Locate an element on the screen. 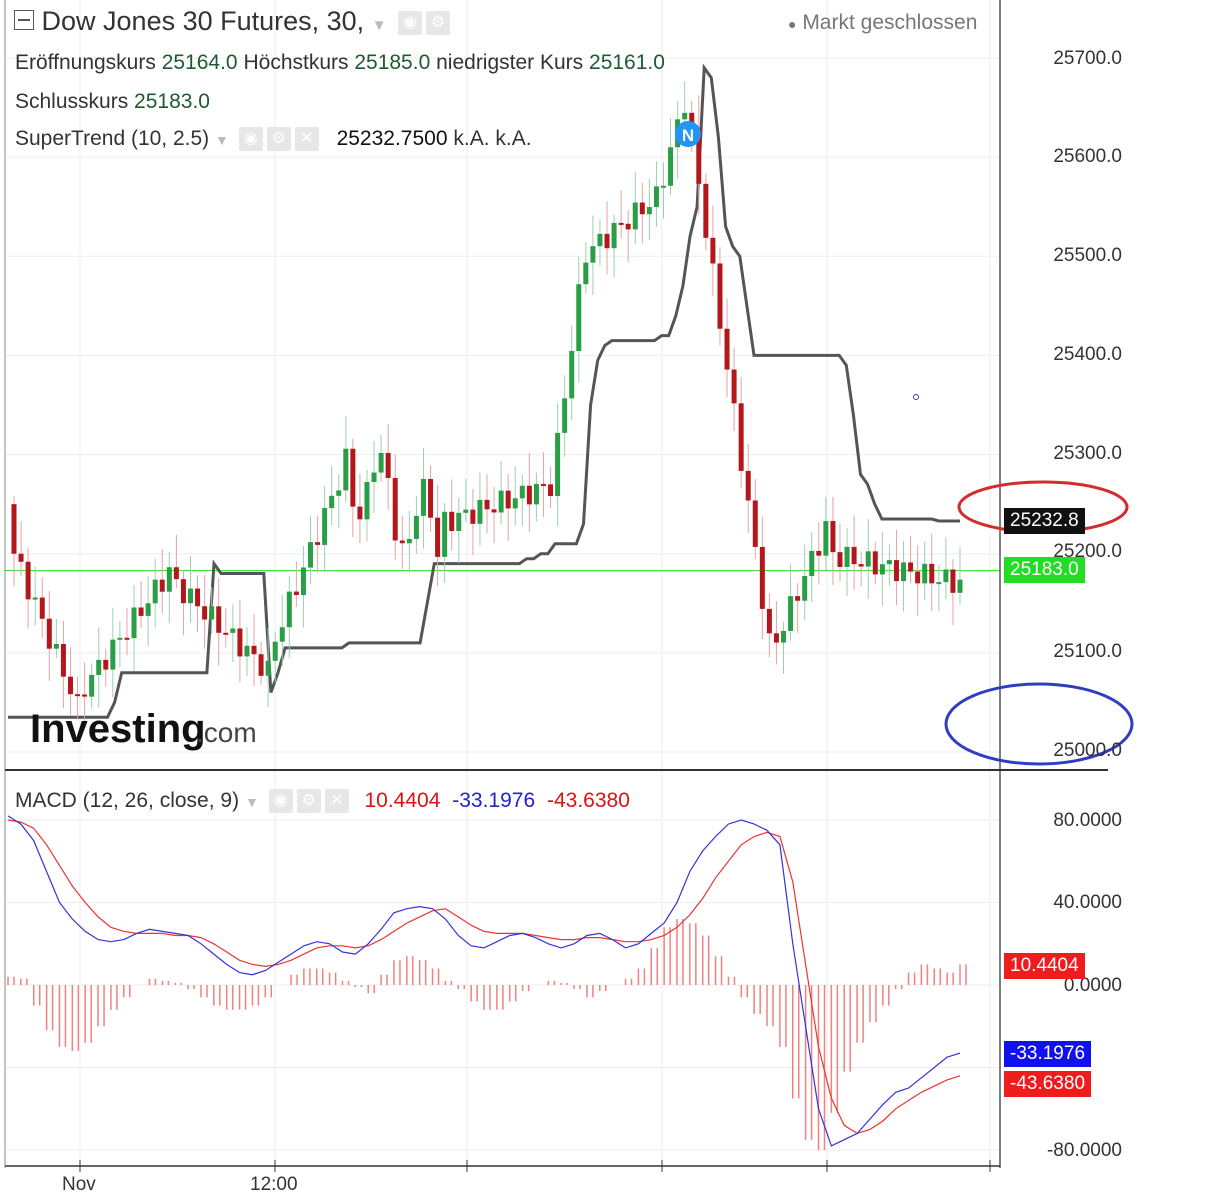 This screenshot has width=1230, height=1203. macd-tag: -33.1976 is located at coordinates (1048, 1054).